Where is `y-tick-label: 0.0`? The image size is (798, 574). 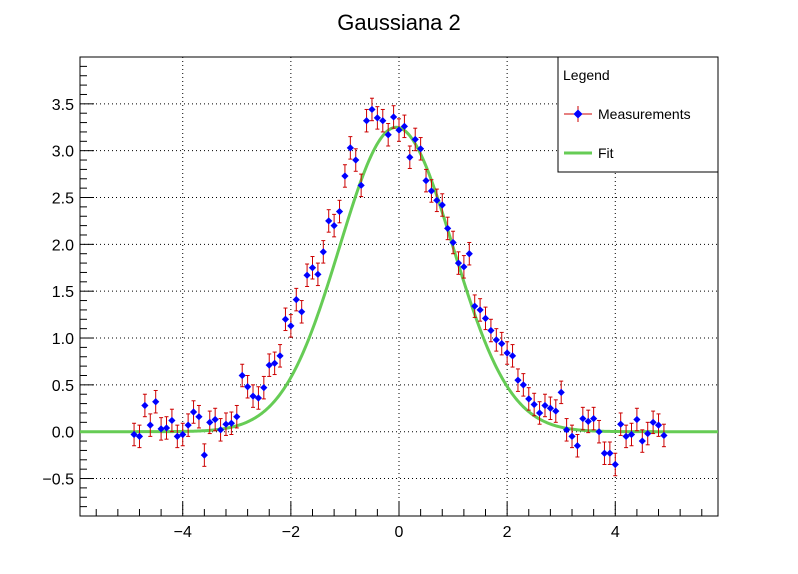
y-tick-label: 0.0 is located at coordinates (63, 433).